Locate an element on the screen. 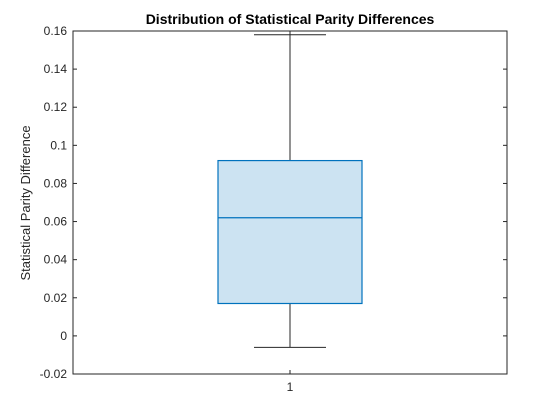 This screenshot has width=560, height=420. box-iqr is located at coordinates (290, 232).